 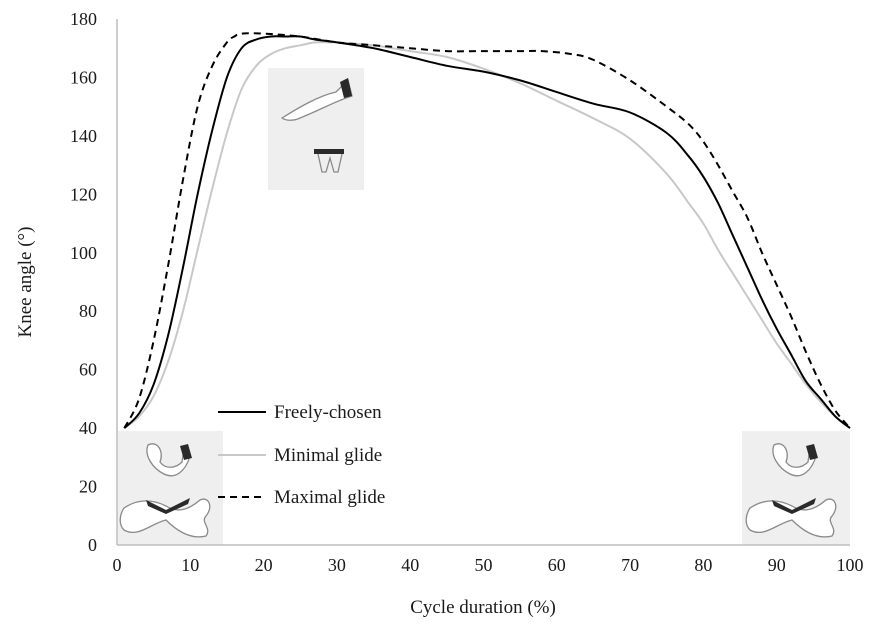 I want to click on y-tick-label: 120, so click(x=83, y=194).